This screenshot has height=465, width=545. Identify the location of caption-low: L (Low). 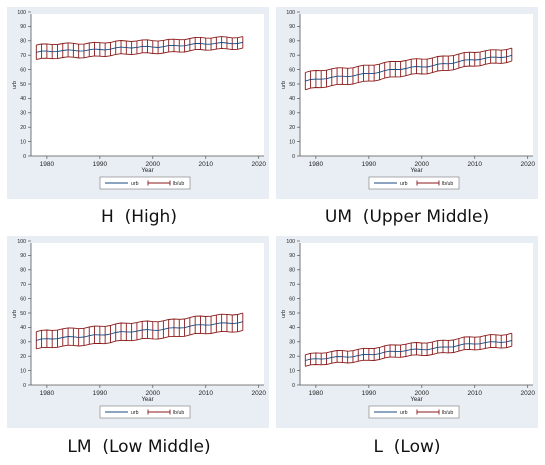
(407, 447).